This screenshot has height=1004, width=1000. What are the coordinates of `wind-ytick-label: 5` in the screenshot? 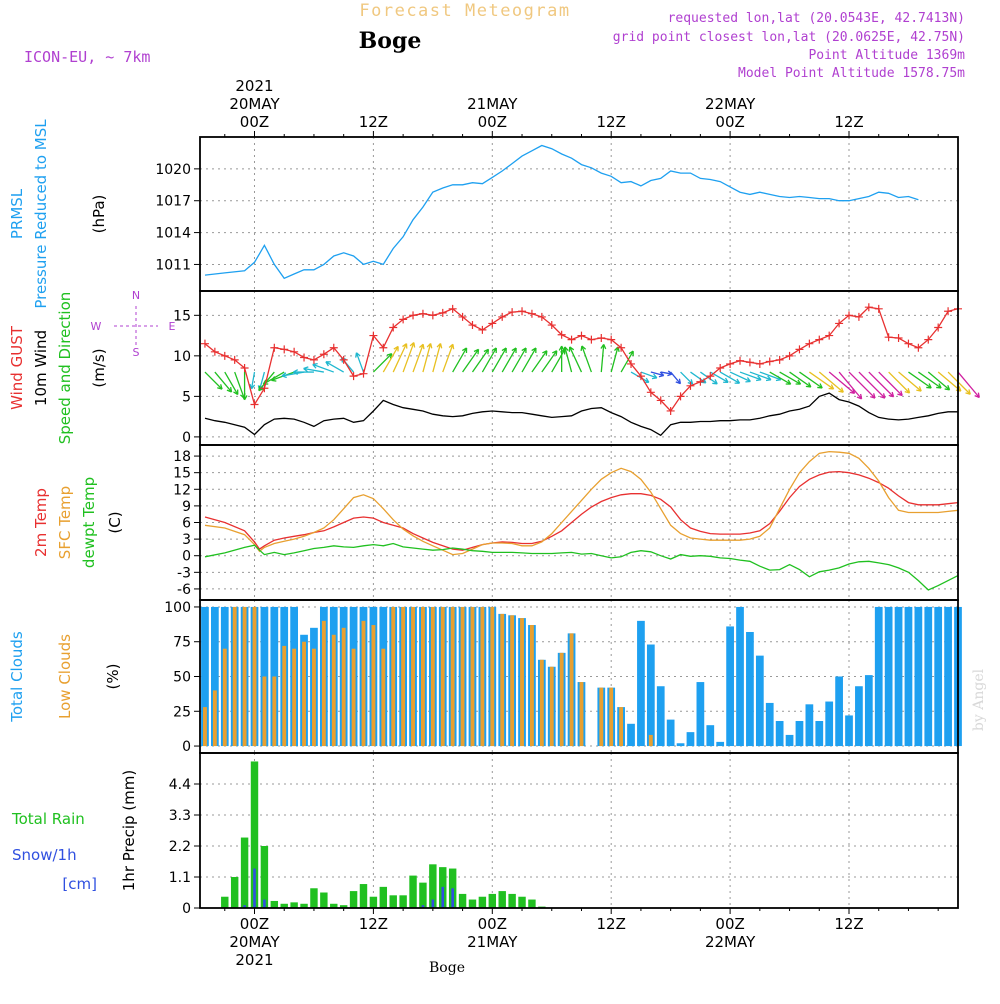 It's located at (186, 397).